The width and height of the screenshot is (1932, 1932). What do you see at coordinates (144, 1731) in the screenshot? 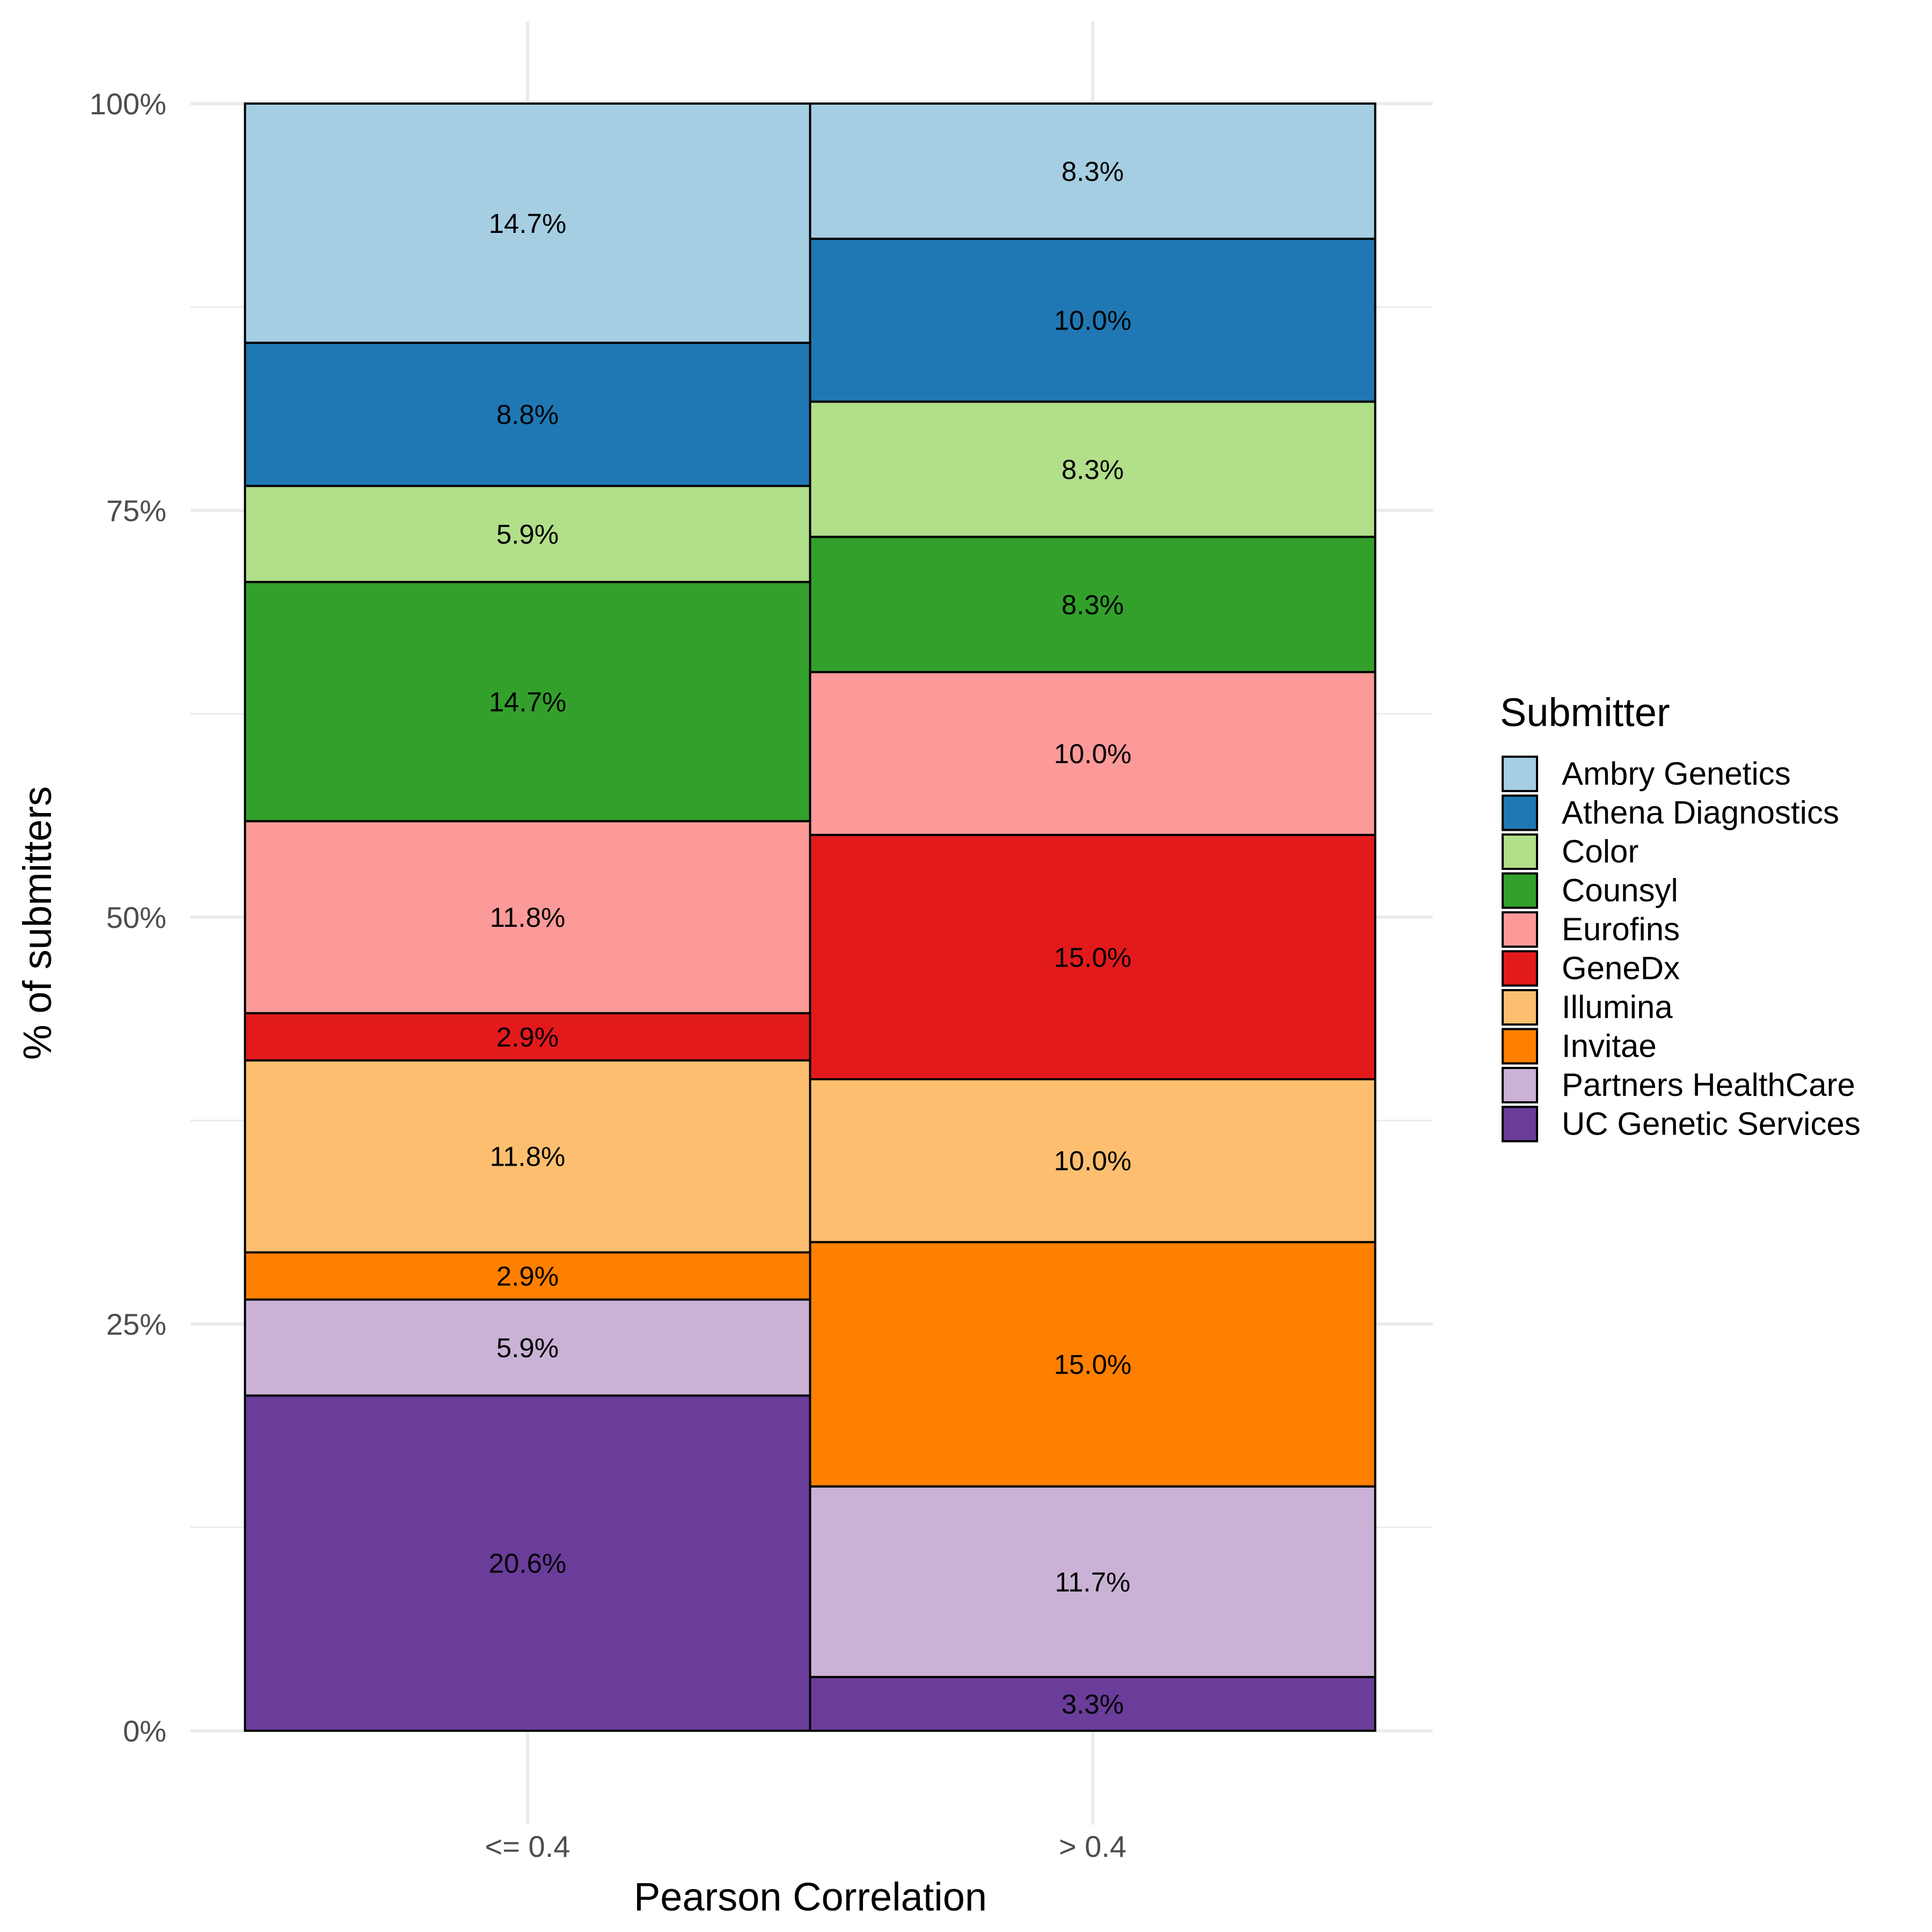
I see `y-tick-label-0: 0%` at bounding box center [144, 1731].